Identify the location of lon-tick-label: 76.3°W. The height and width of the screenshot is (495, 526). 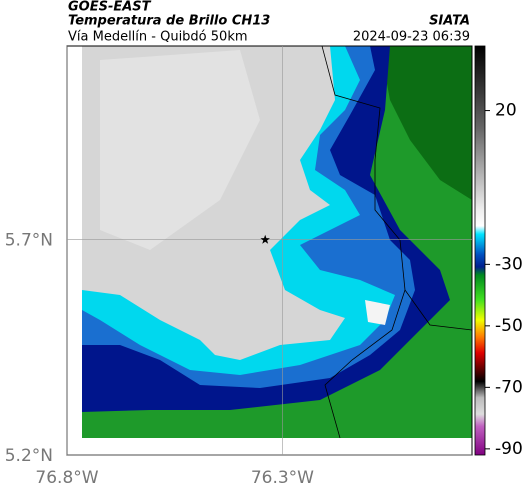
(282, 478).